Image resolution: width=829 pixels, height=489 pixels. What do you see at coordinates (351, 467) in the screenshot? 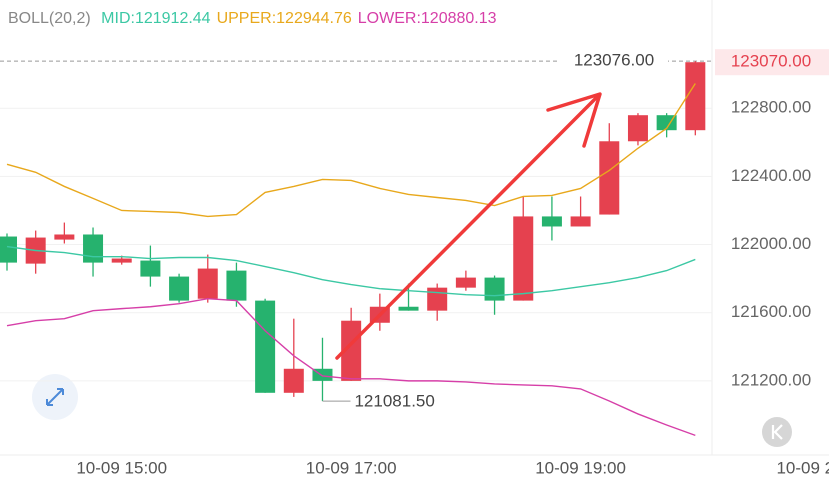
I see `x-tick-label: 10-09 17:00` at bounding box center [351, 467].